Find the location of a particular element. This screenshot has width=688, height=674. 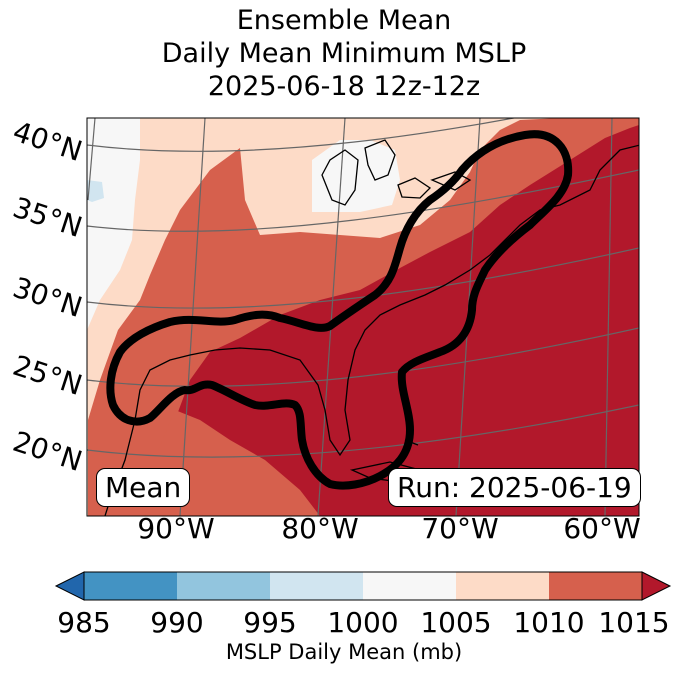

mean-label-box: Mean is located at coordinates (143, 487).